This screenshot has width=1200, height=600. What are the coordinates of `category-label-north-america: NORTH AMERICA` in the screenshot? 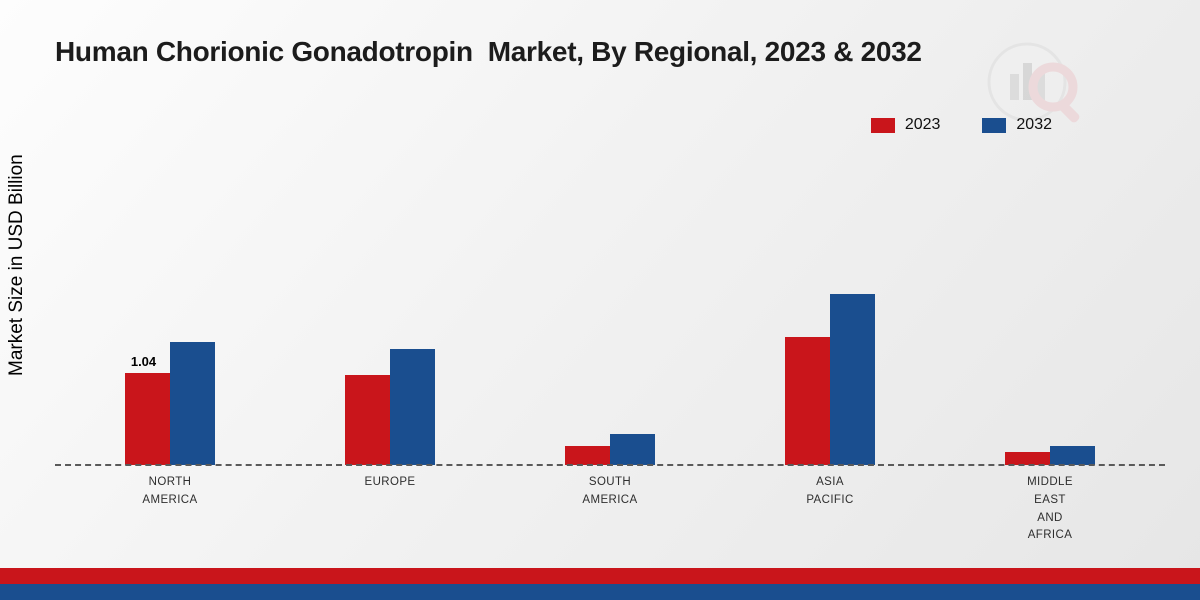 It's located at (170, 491).